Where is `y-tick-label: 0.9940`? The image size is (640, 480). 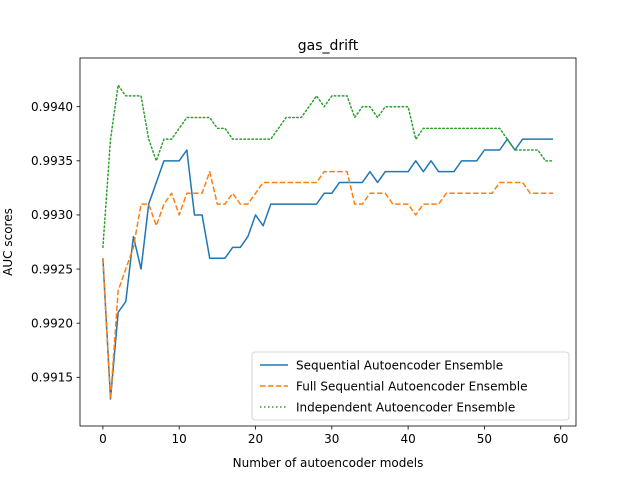
y-tick-label: 0.9940 is located at coordinates (52, 107).